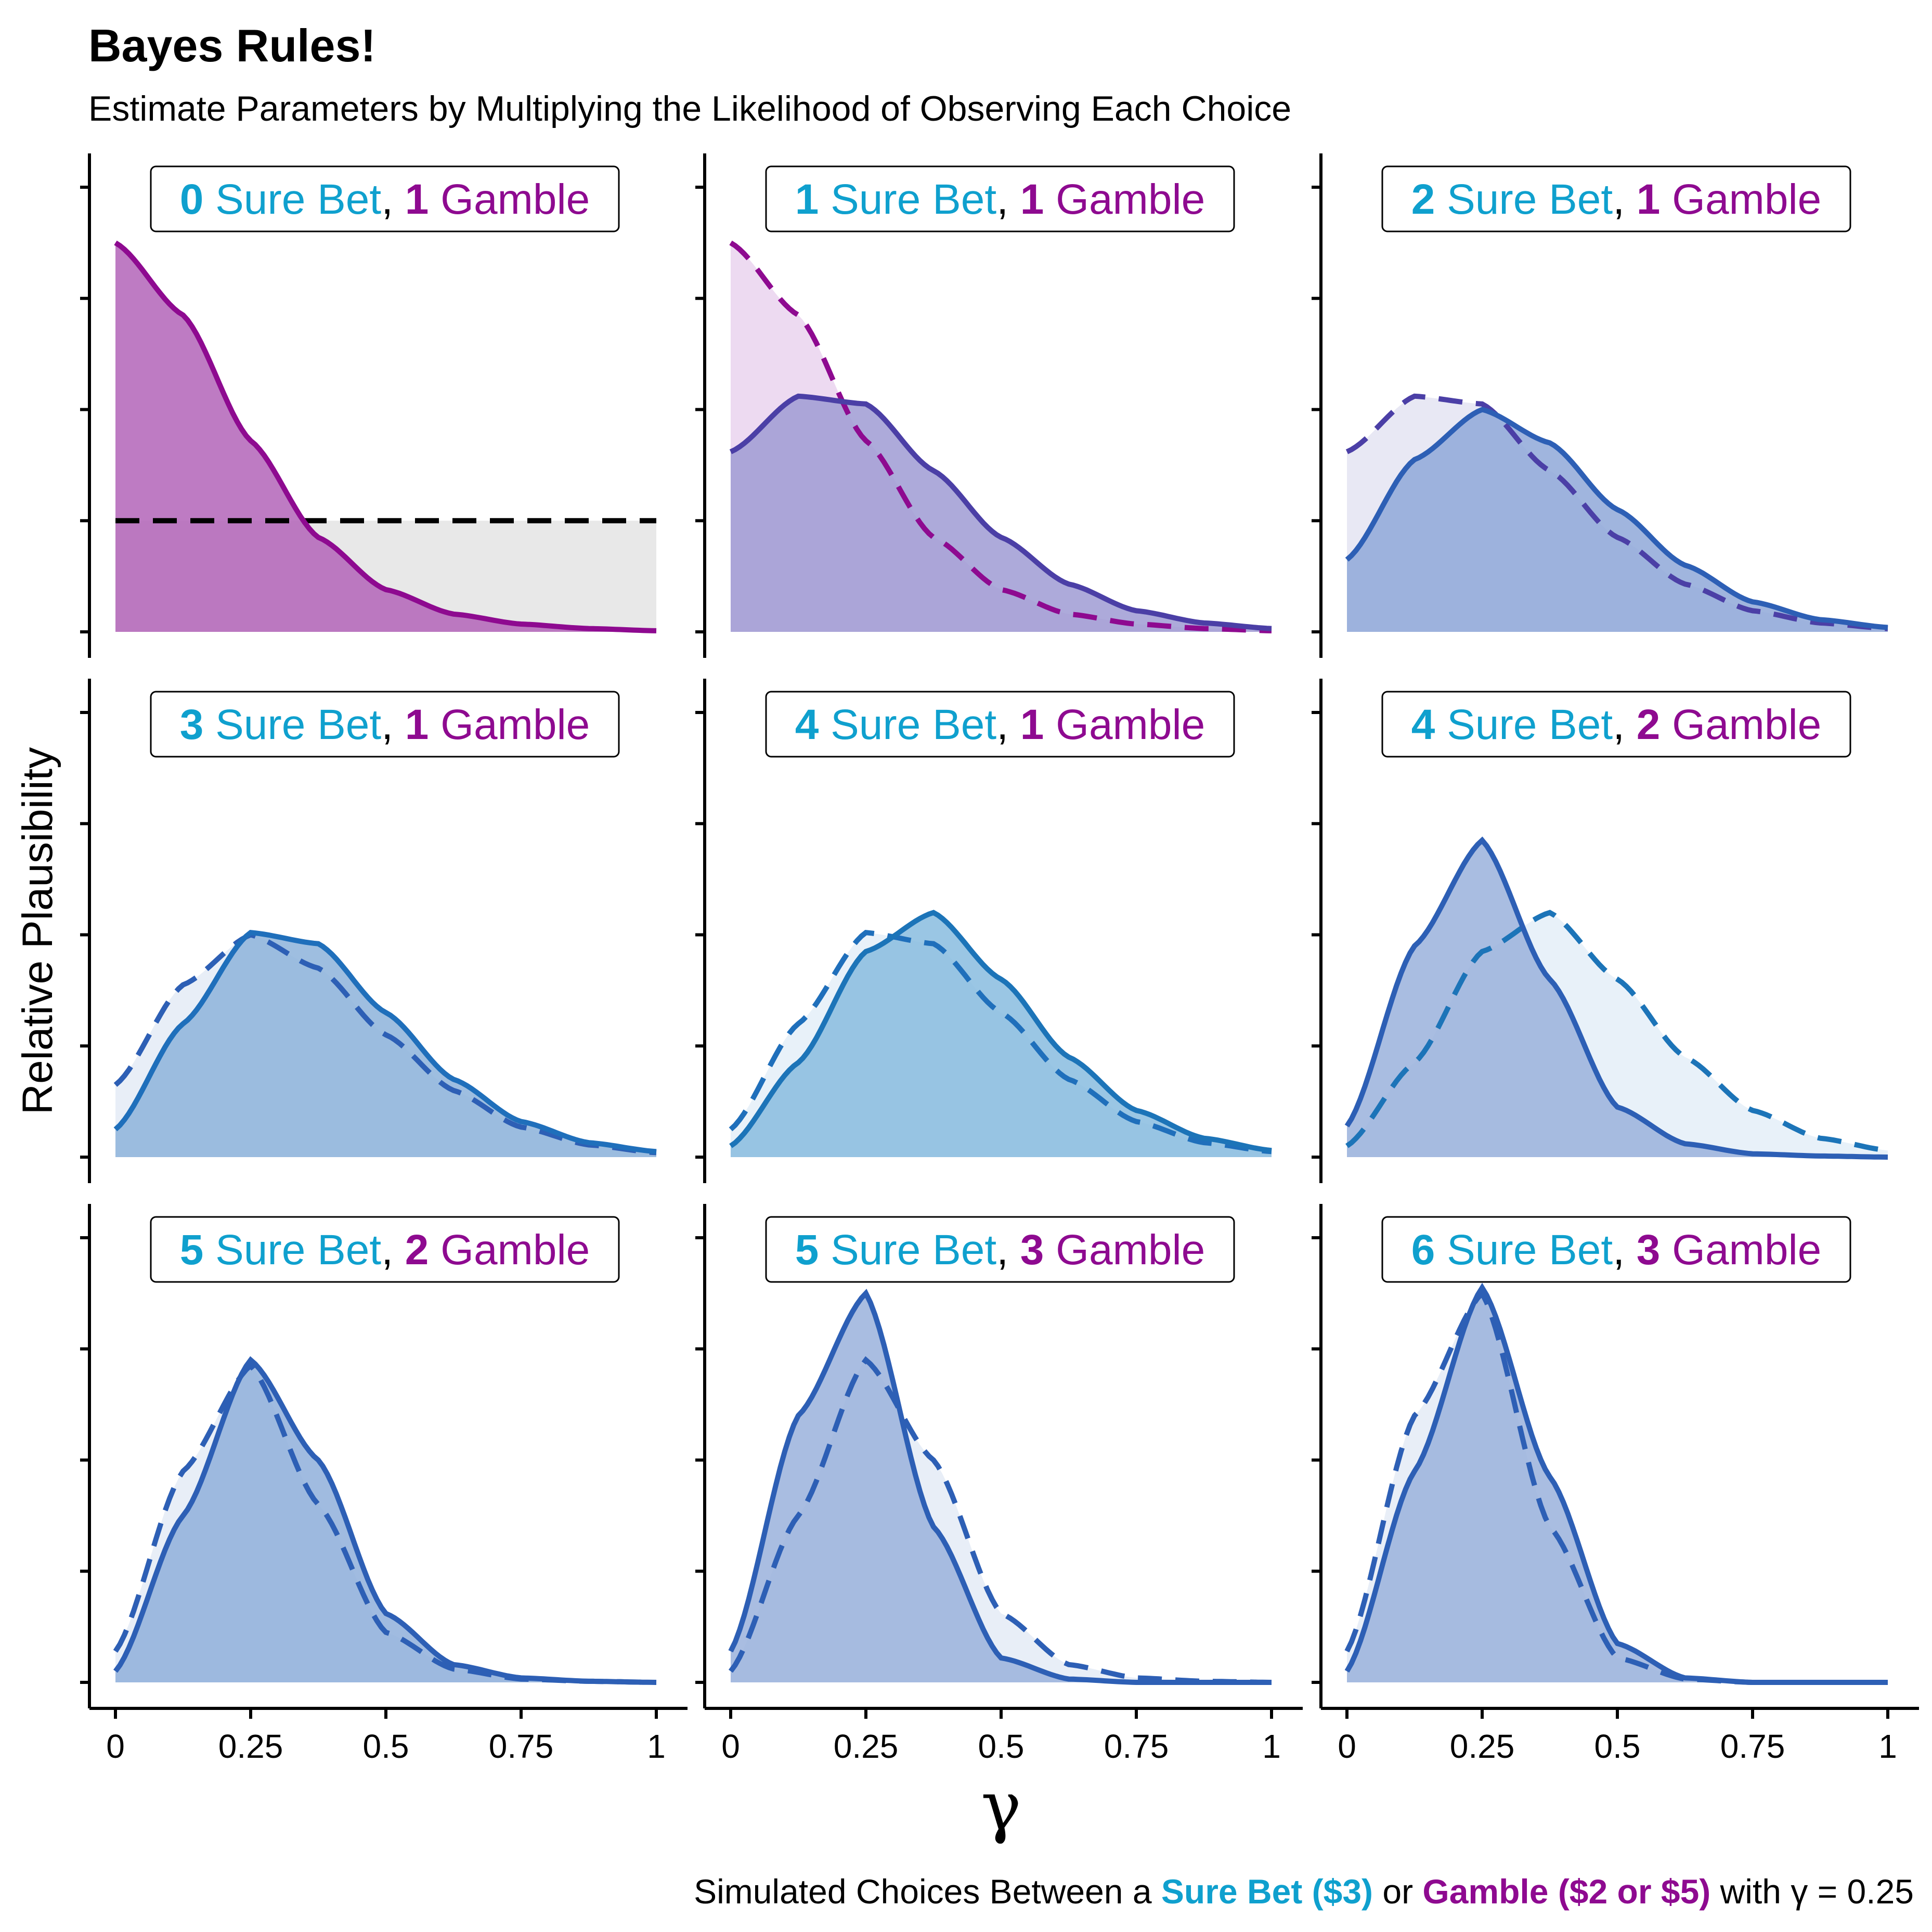 This screenshot has width=1932, height=1932. I want to click on facet-panel: 2 Sure Bet, 1 Gamble, so click(1600, 405).